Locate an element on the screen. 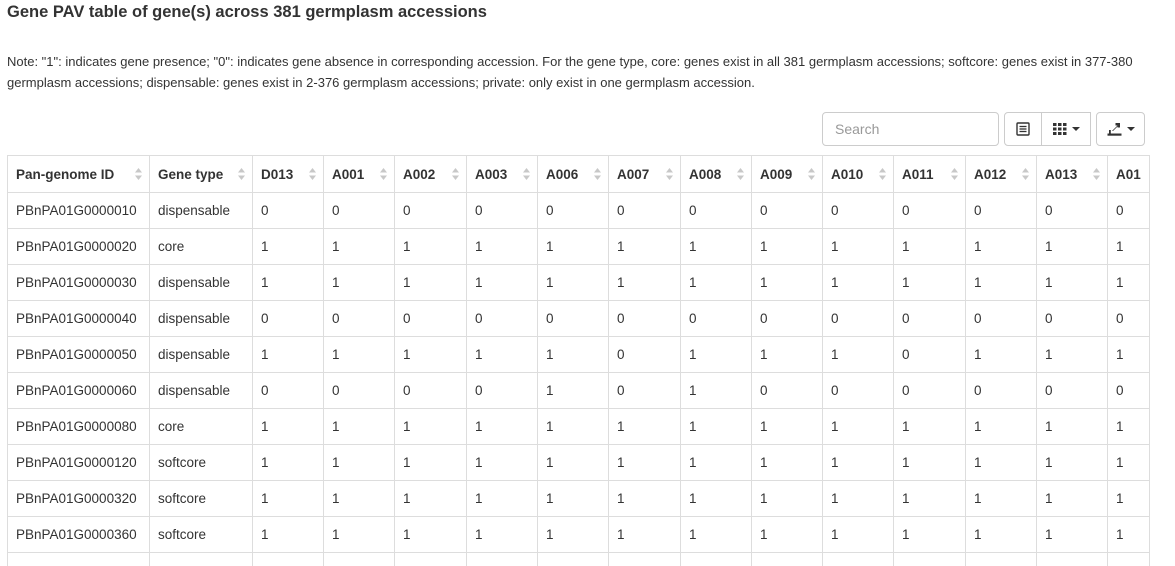  column-header-label: A013 is located at coordinates (1061, 174).